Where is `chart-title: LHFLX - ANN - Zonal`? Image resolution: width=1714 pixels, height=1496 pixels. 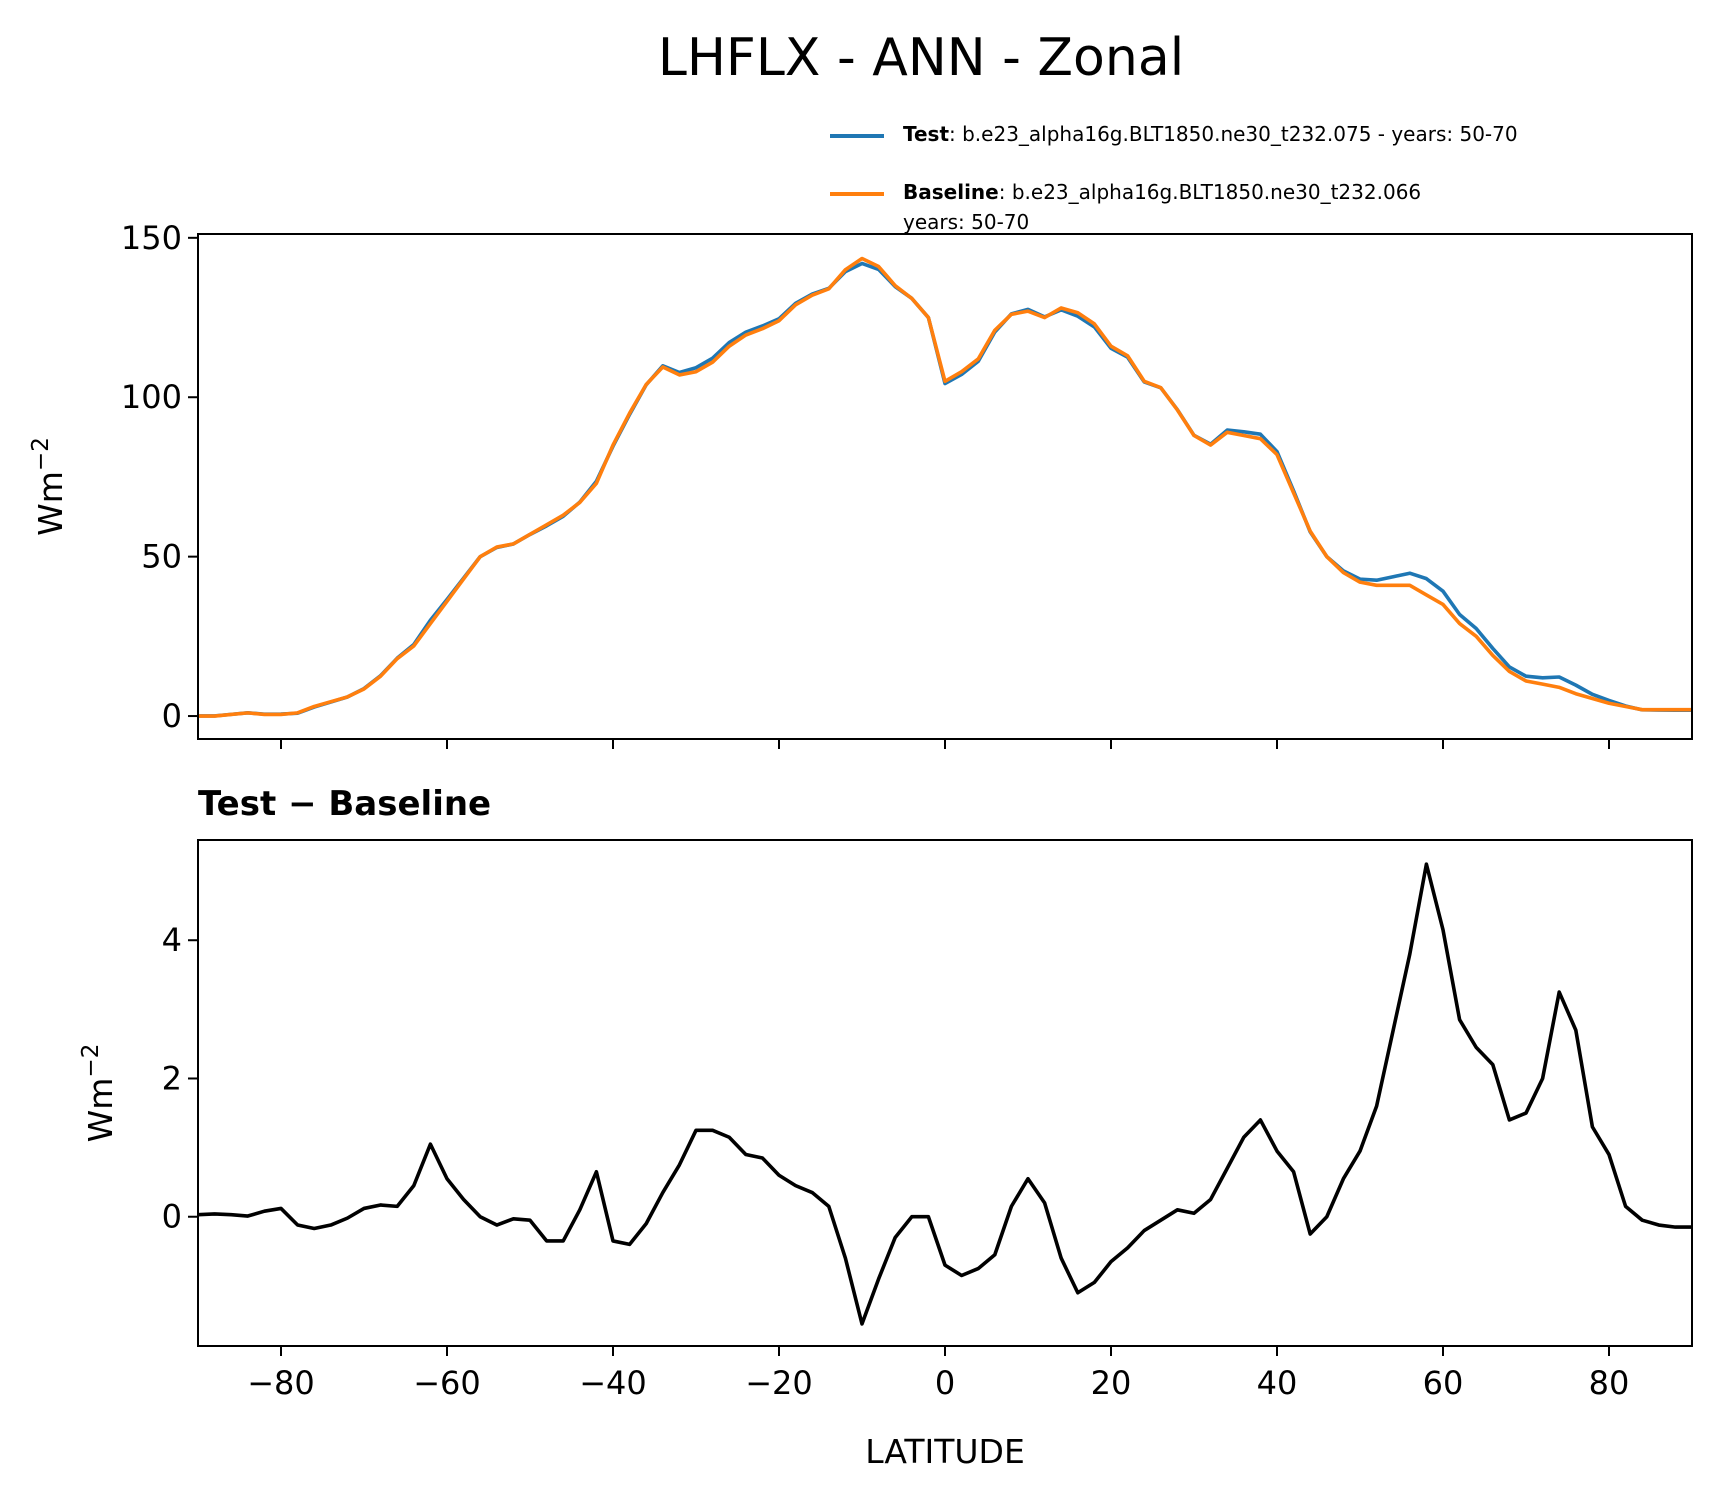 chart-title: LHFLX - ANN - Zonal is located at coordinates (921, 58).